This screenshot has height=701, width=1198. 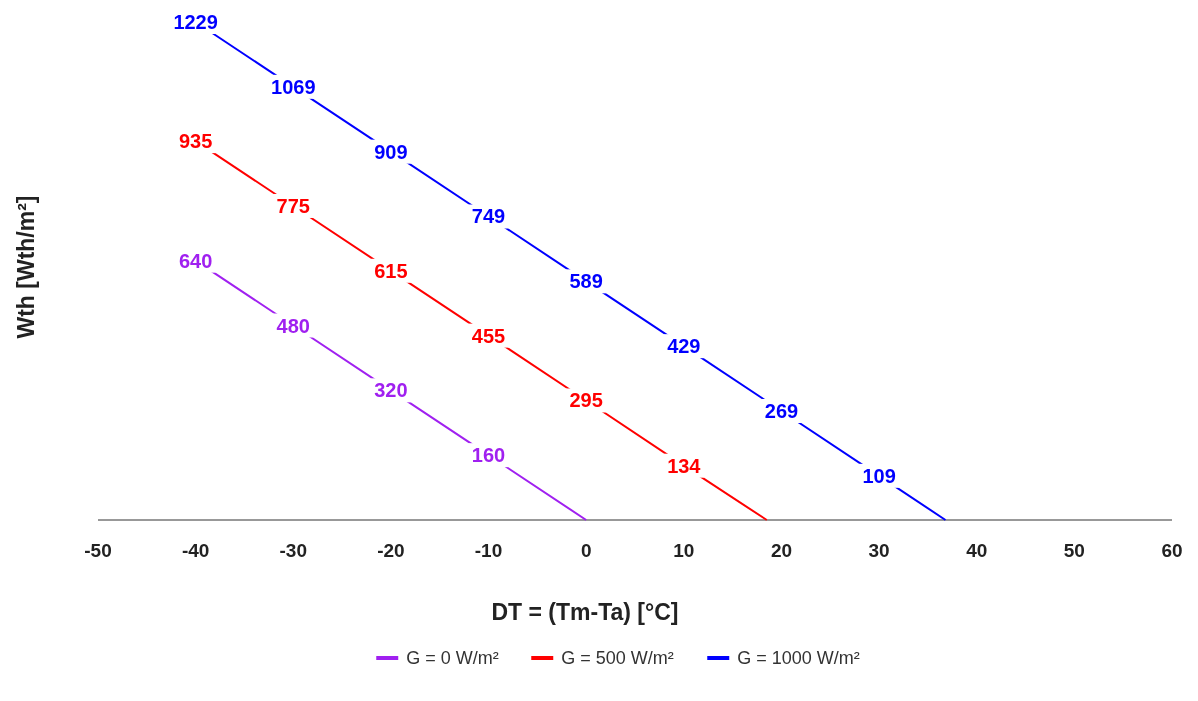 What do you see at coordinates (684, 346) in the screenshot?
I see `data-label: 429` at bounding box center [684, 346].